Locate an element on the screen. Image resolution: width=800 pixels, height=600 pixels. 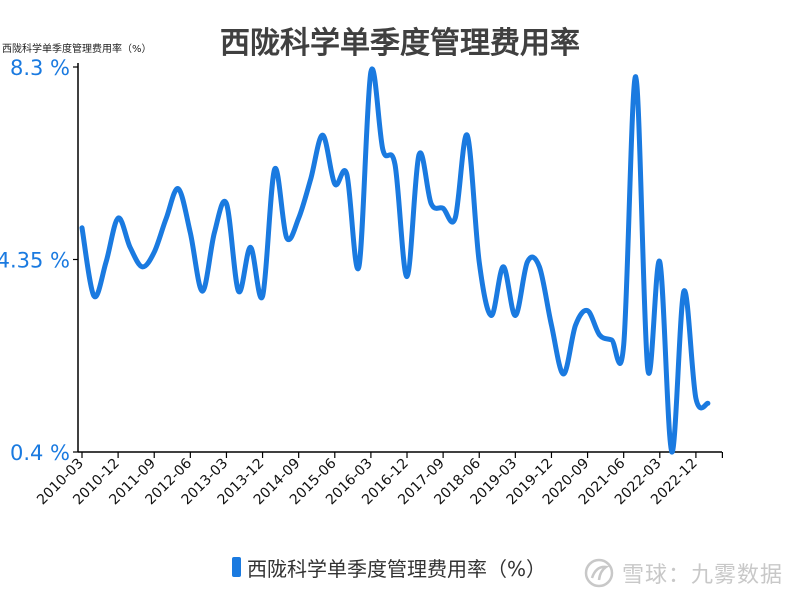
watermark: 雪球：九雾数据 is located at coordinates (683, 573).